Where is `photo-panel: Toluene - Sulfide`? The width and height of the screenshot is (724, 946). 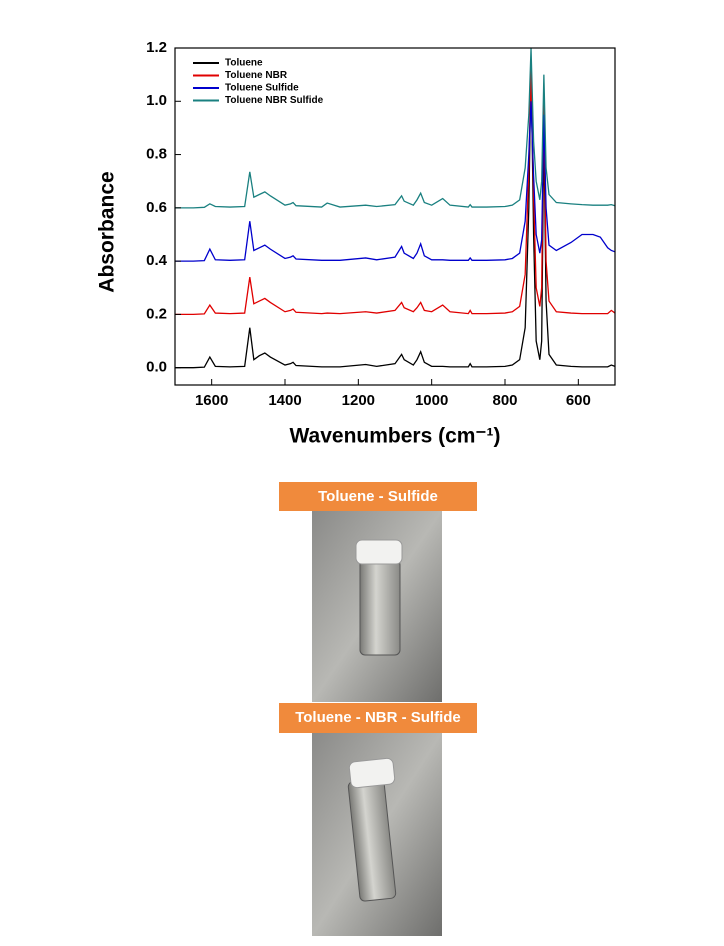
photo-panel: Toluene - Sulfide is located at coordinates (378, 592).